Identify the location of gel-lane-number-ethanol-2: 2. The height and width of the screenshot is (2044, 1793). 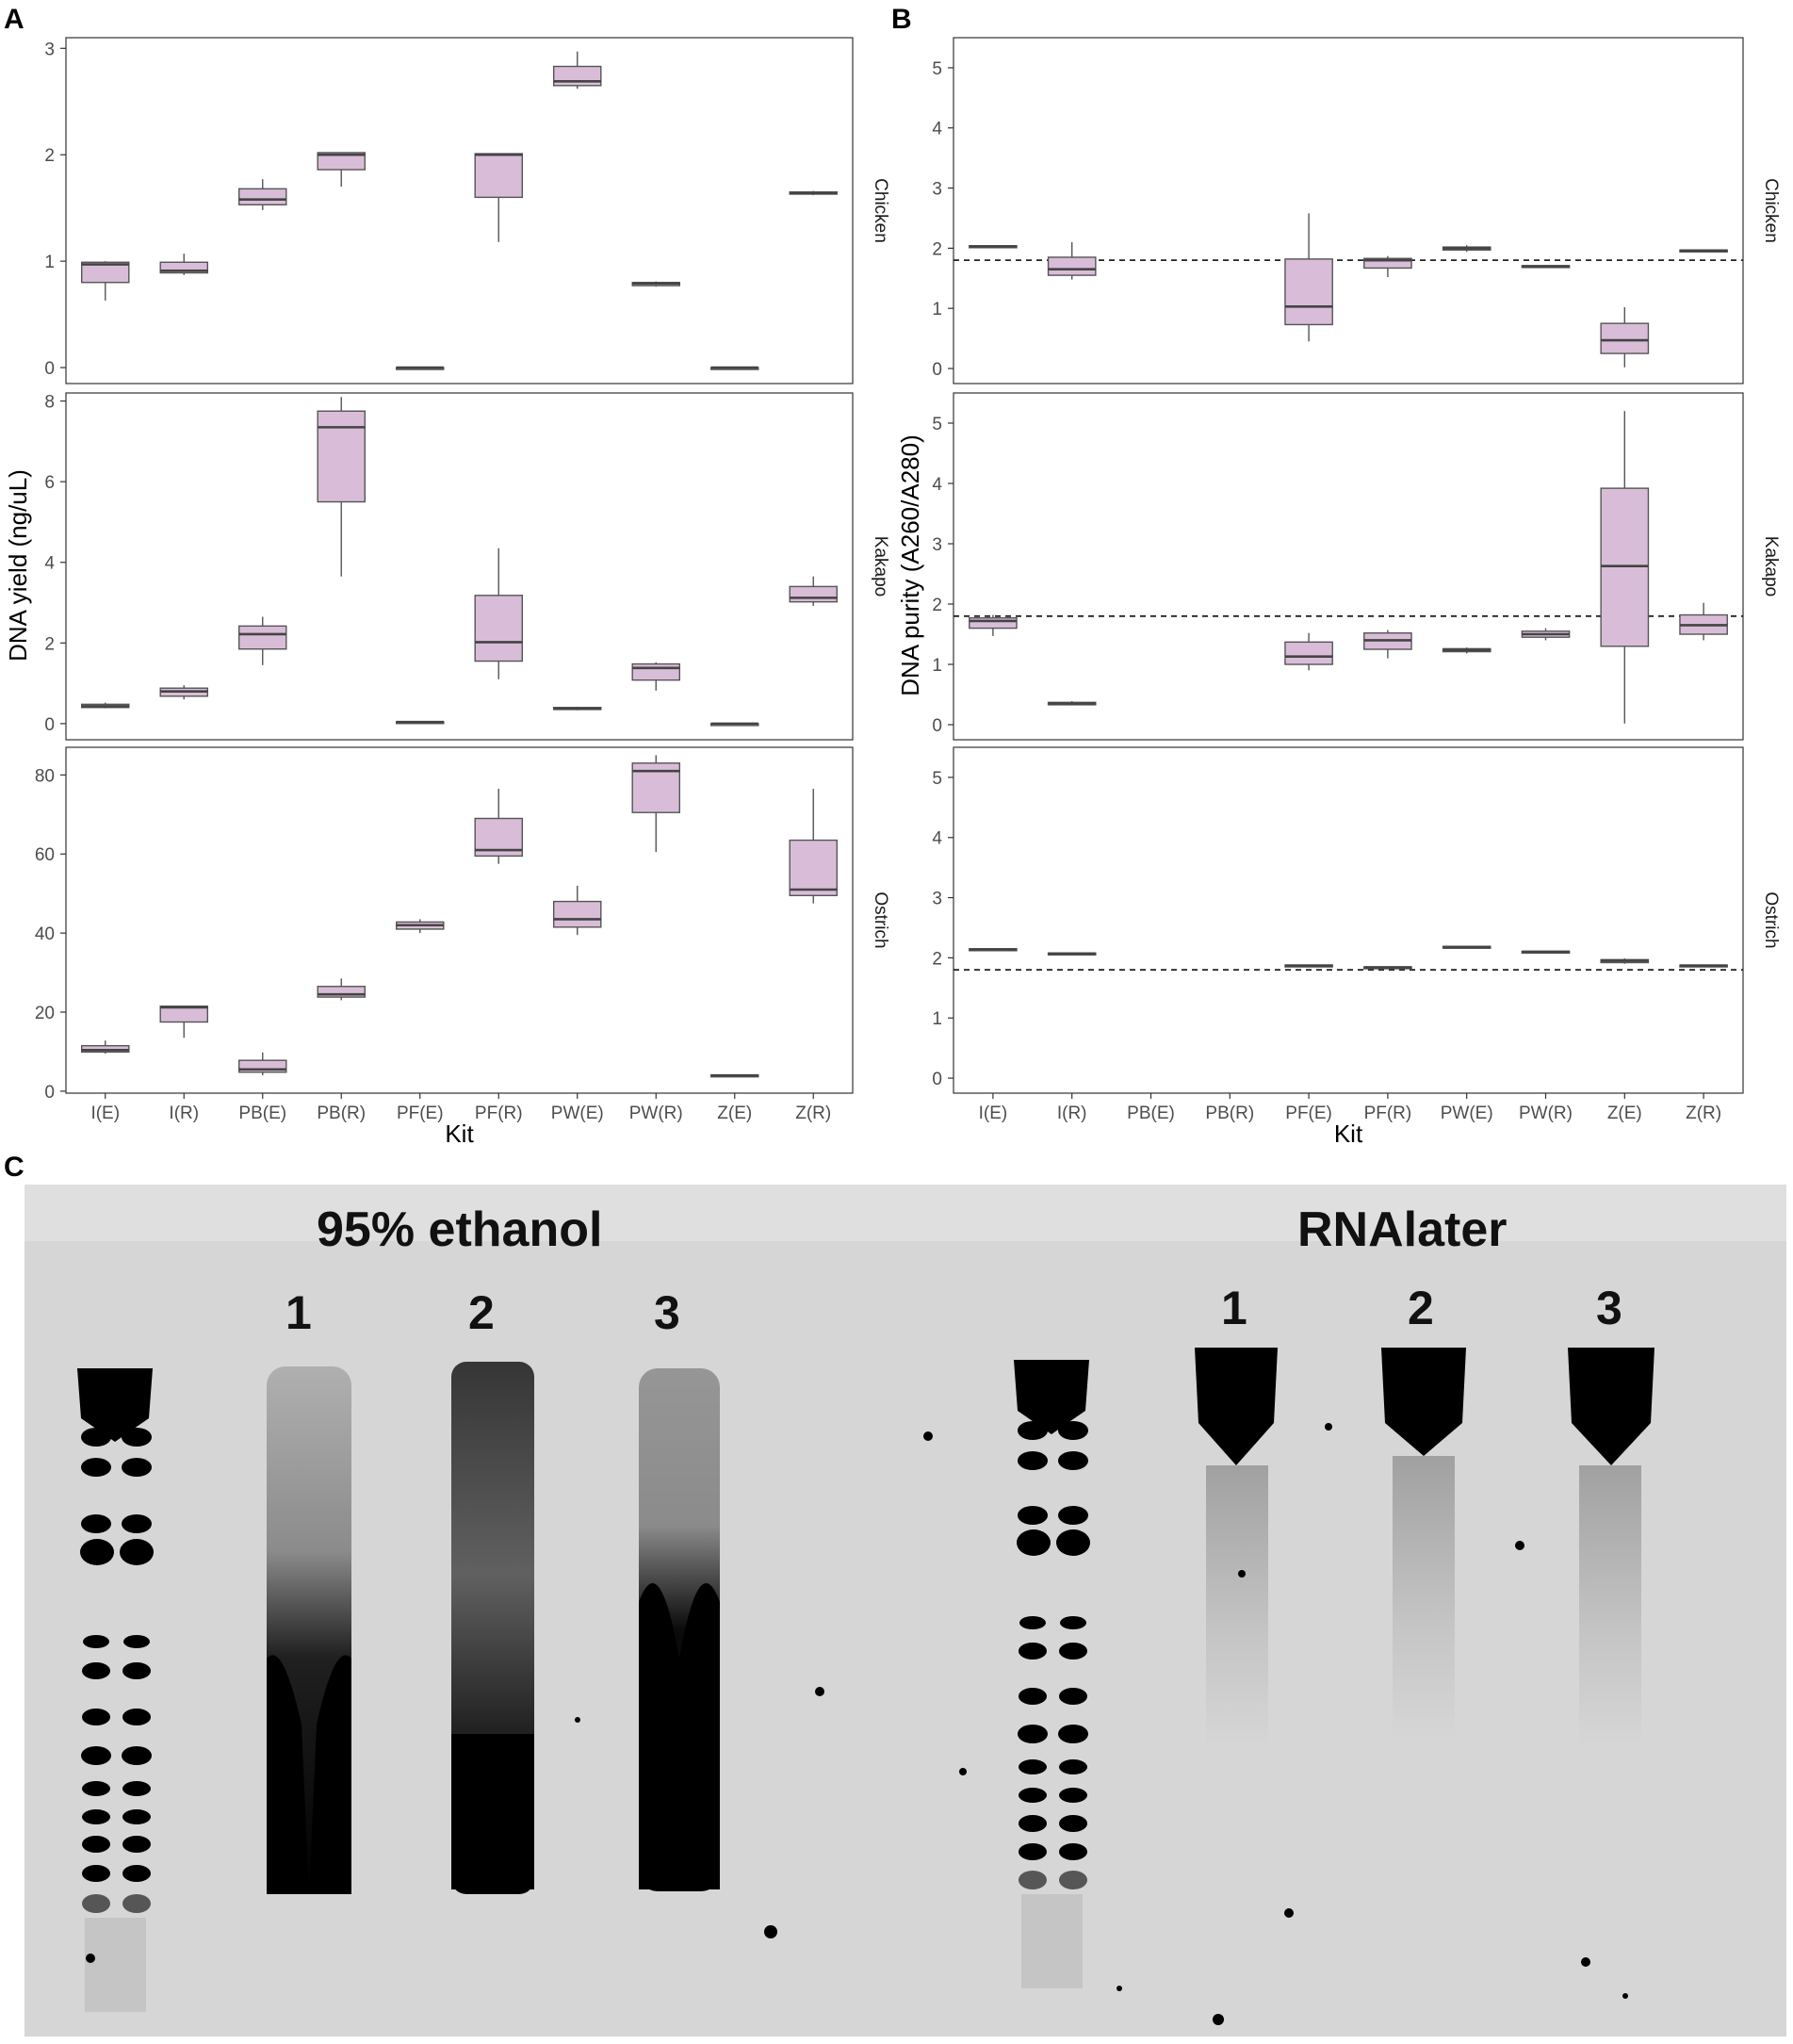
(482, 1312).